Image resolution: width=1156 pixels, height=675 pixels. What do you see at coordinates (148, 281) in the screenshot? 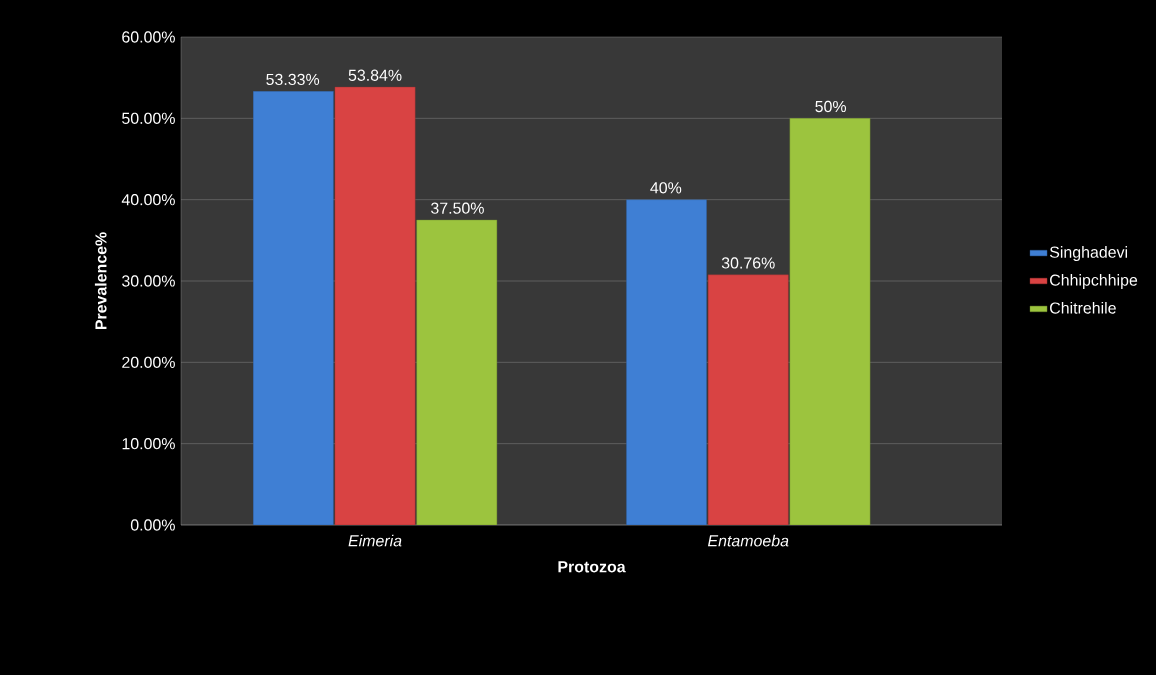
I see `y-tick-label: 30.00%` at bounding box center [148, 281].